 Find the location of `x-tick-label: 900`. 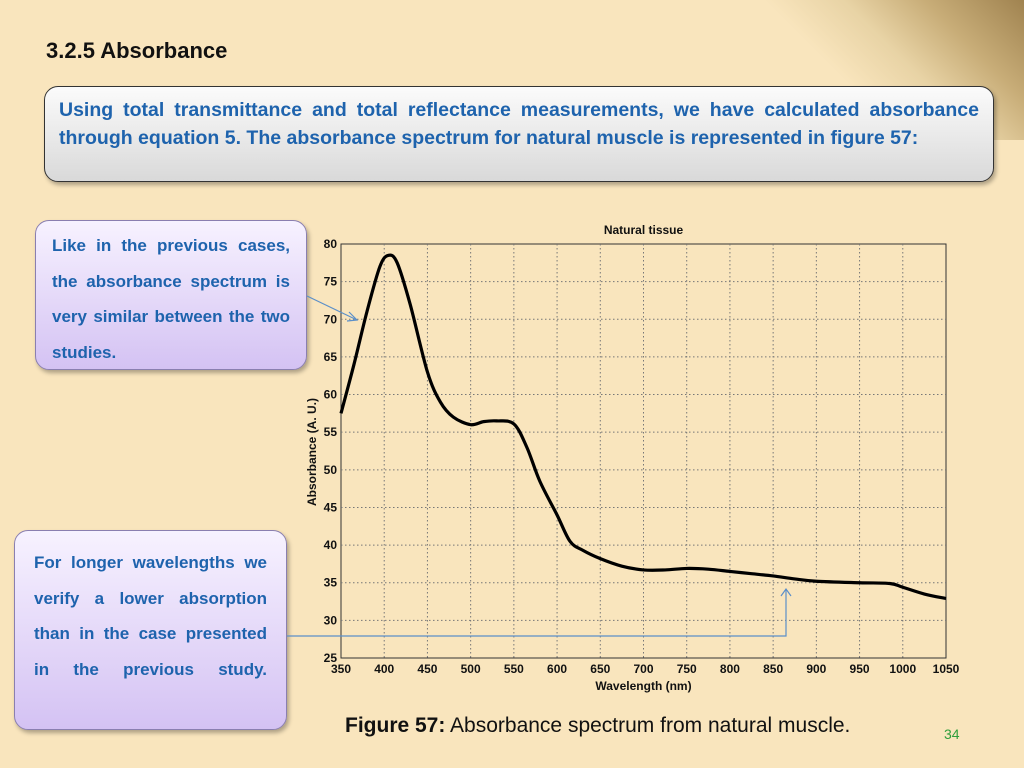

x-tick-label: 900 is located at coordinates (816, 669).